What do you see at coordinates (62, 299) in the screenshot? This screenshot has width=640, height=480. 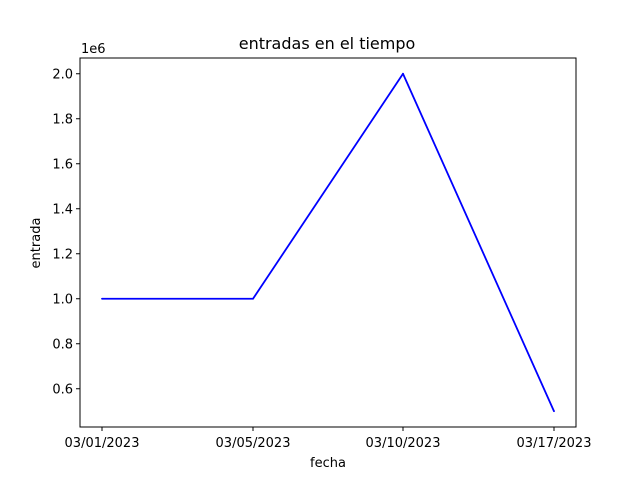 I see `y-tick-label: 1.0` at bounding box center [62, 299].